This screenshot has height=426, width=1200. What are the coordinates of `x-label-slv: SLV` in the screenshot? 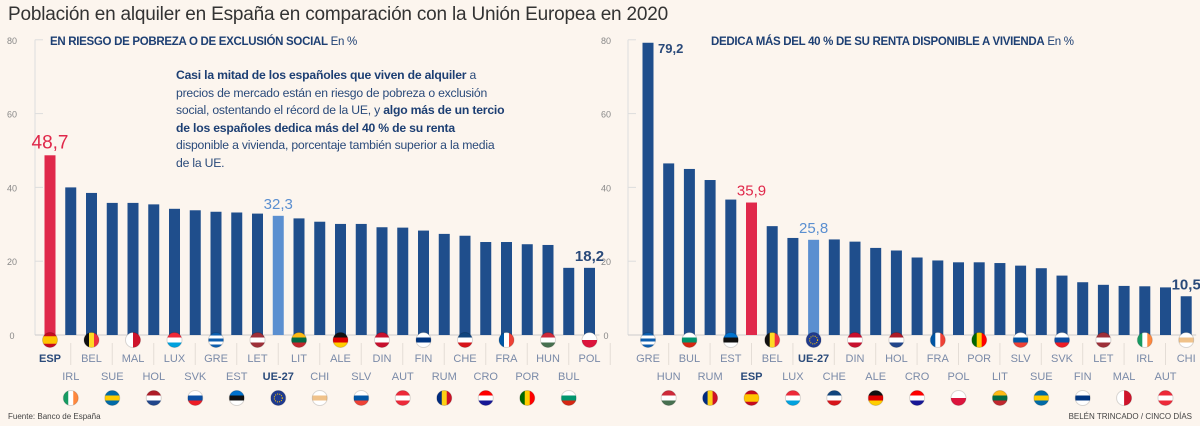 It's located at (361, 377).